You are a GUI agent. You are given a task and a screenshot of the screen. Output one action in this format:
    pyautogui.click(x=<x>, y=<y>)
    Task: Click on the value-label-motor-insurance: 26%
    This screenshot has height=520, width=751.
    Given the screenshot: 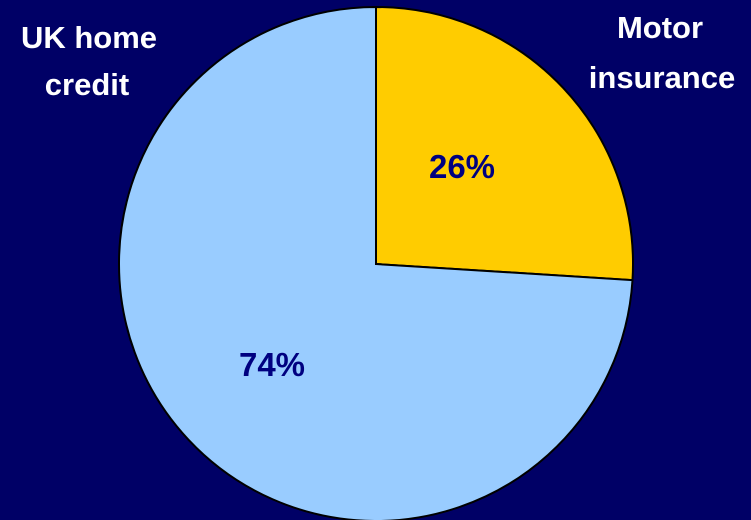 What is the action you would take?
    pyautogui.click(x=462, y=166)
    